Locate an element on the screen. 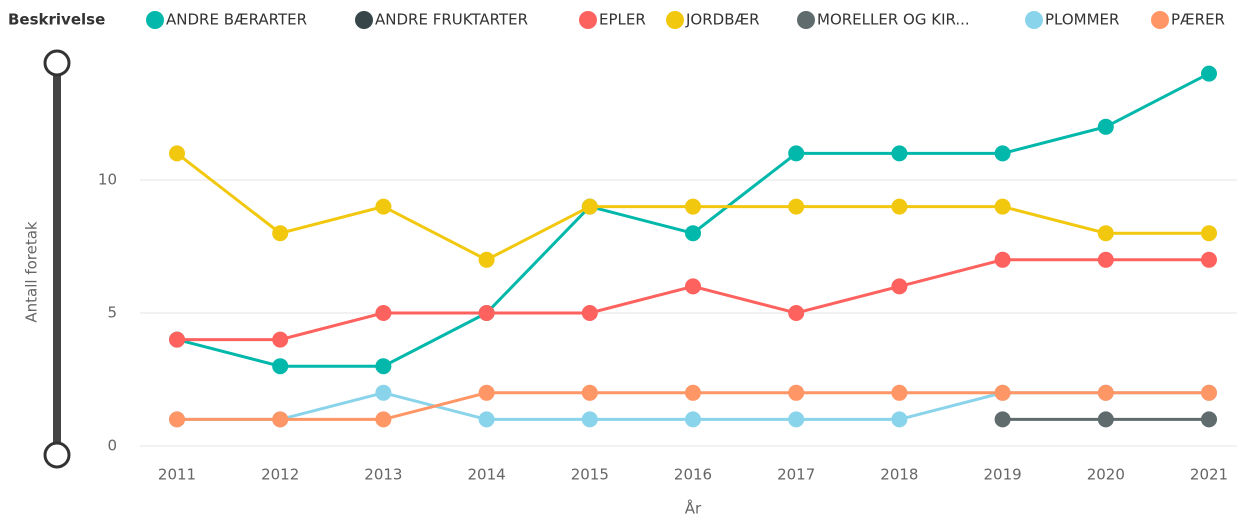 This screenshot has width=1237, height=521. x-tick-label: 2015 is located at coordinates (590, 475).